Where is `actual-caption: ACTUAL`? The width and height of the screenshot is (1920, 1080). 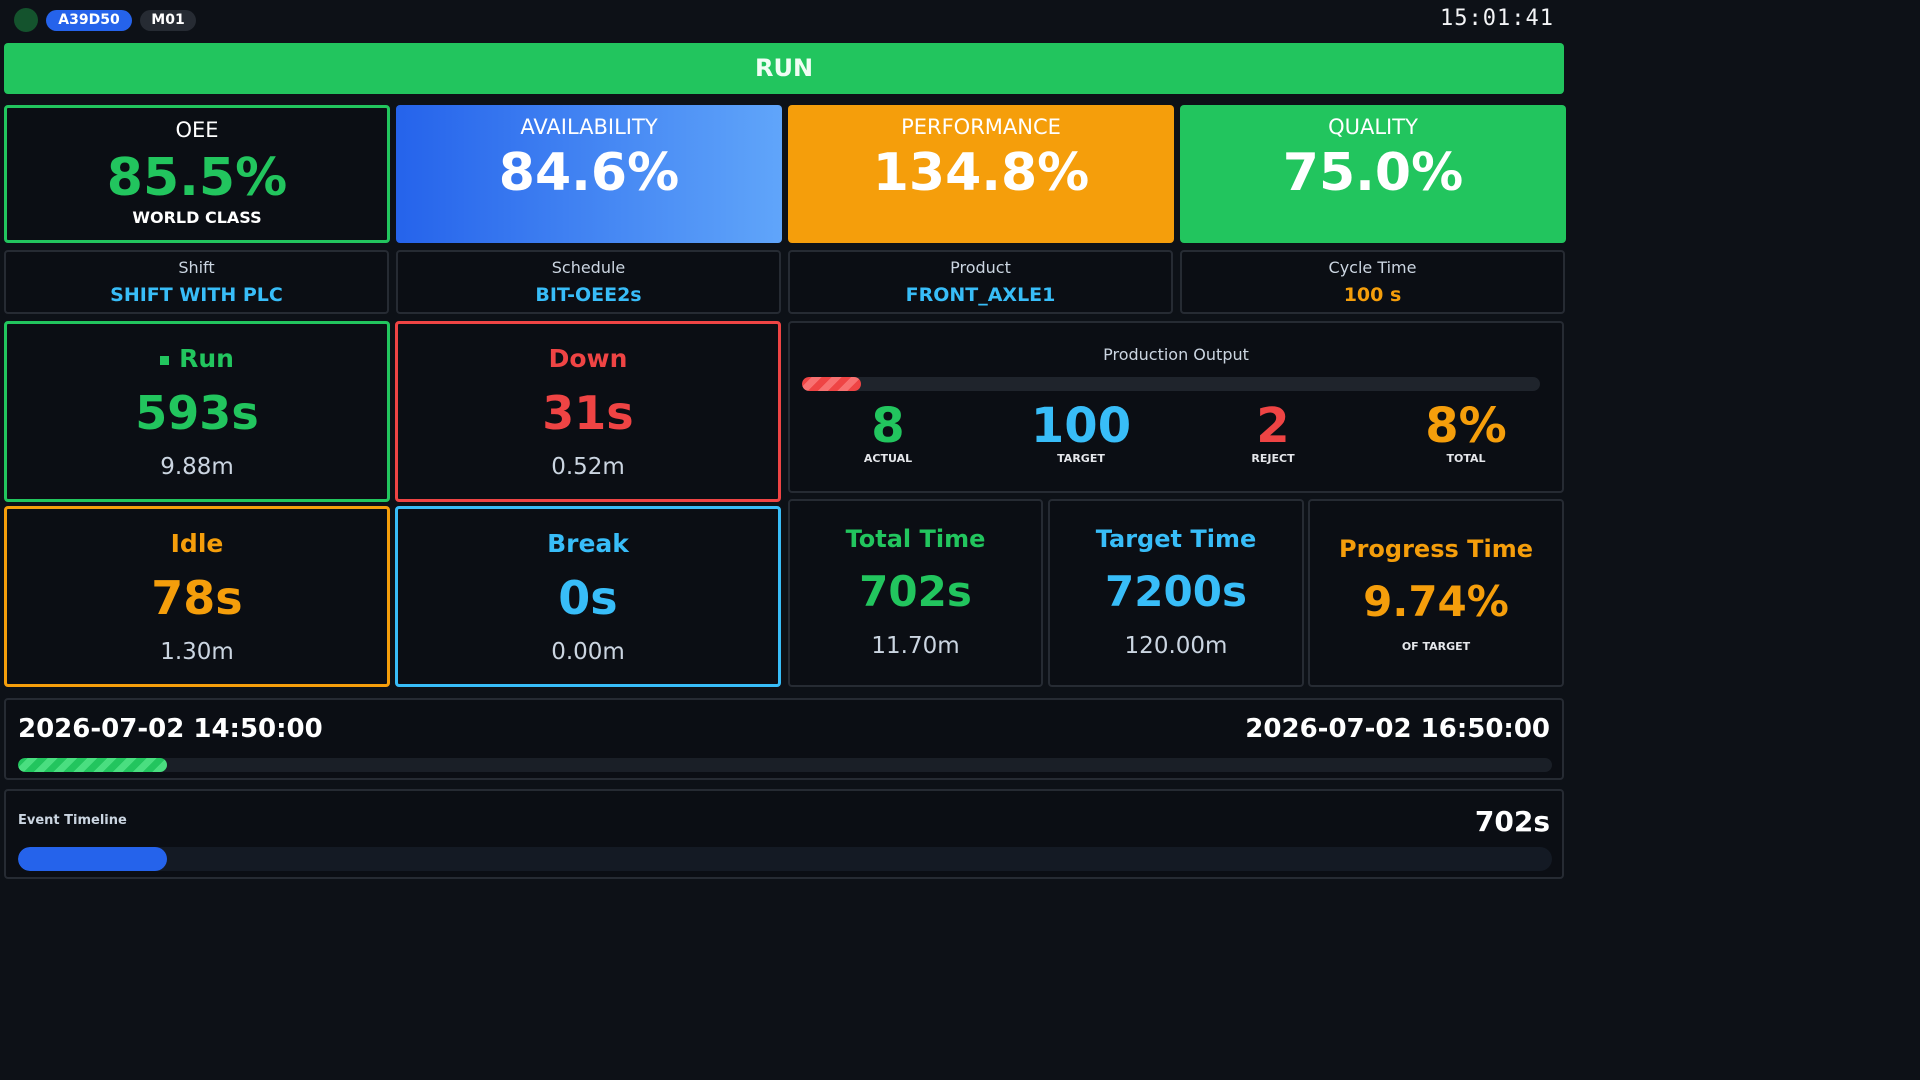 actual-caption: ACTUAL is located at coordinates (888, 458).